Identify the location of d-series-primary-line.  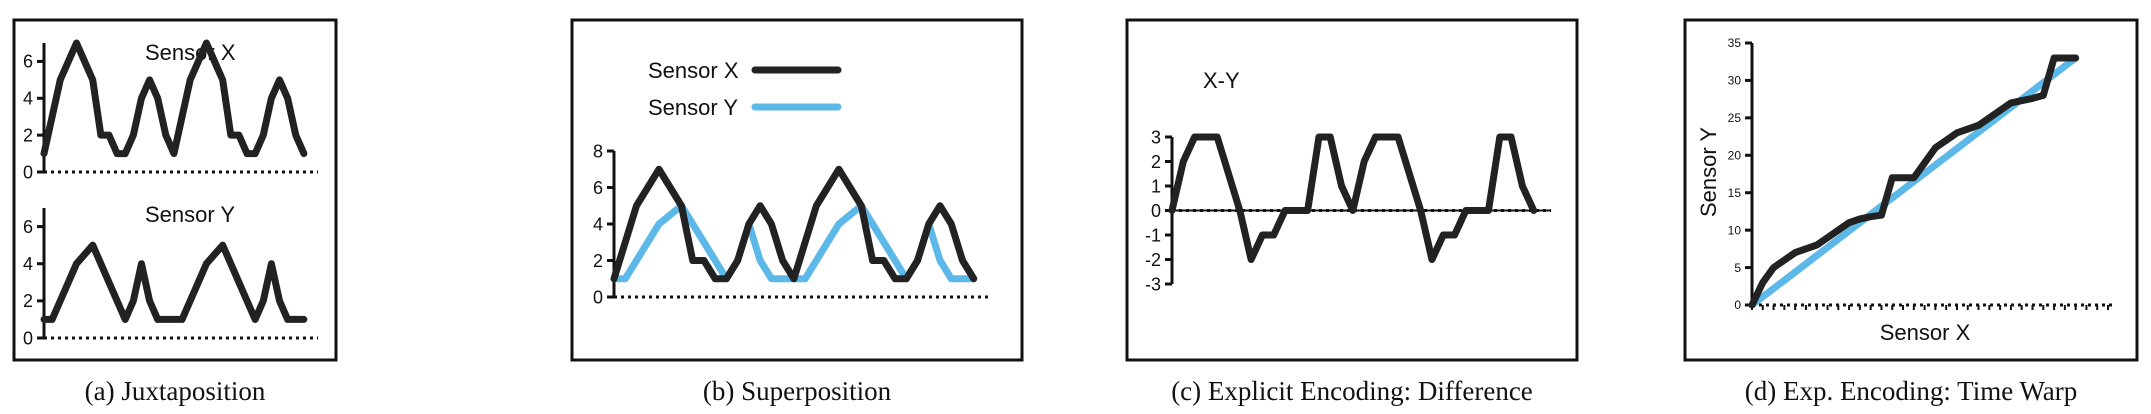
(1914, 181).